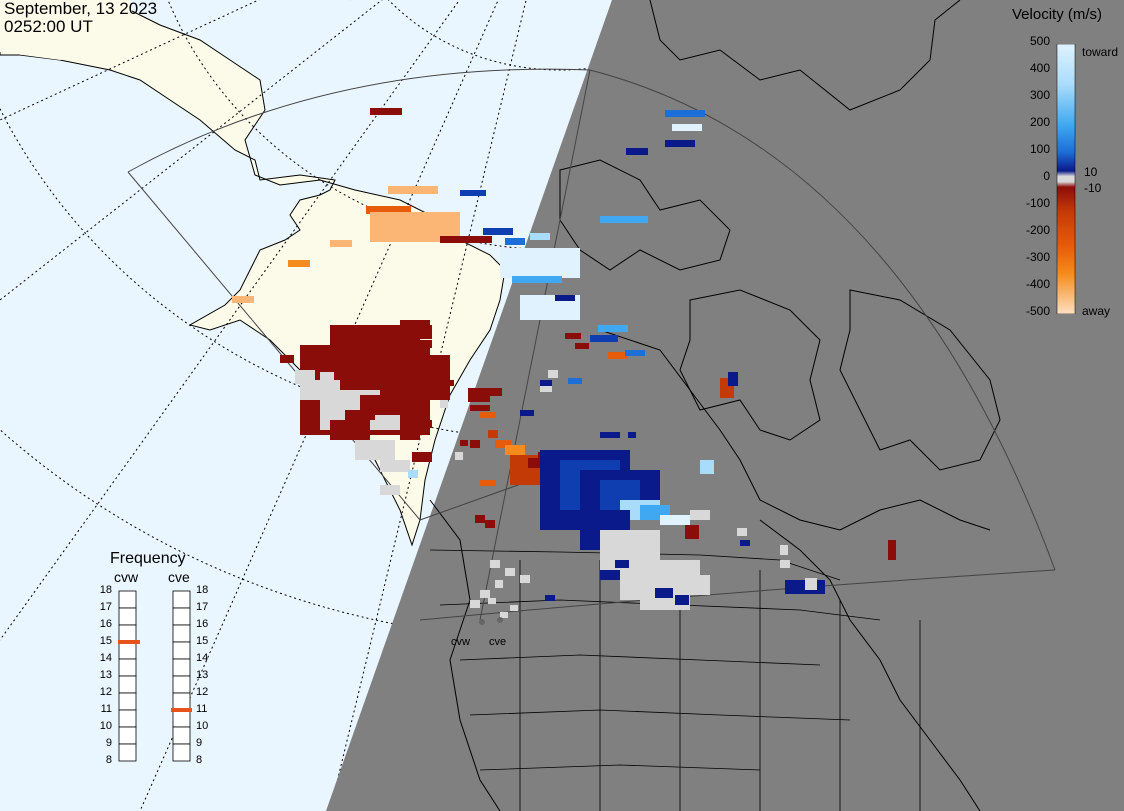  I want to click on cvw-radar-label: cvw, so click(126, 577).